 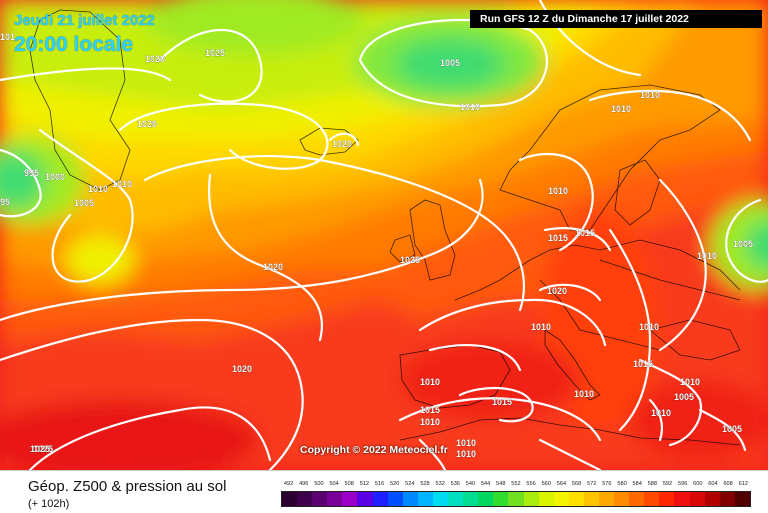 I want to click on color-scale-label: 528, so click(x=425, y=484).